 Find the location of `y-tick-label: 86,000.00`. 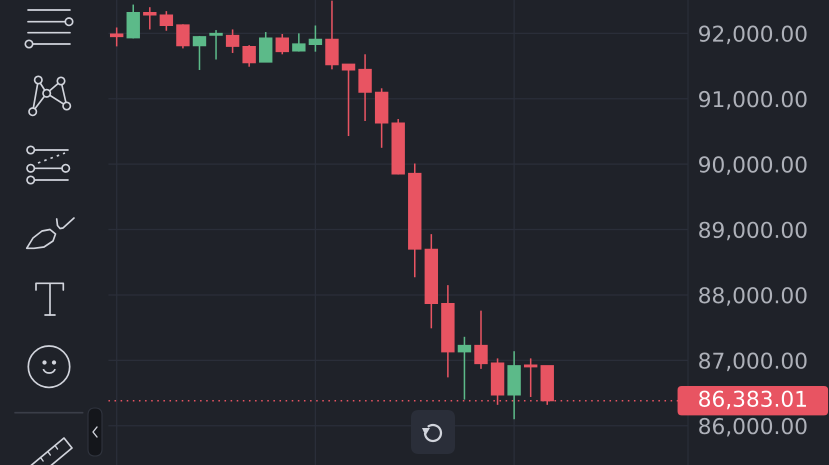

y-tick-label: 86,000.00 is located at coordinates (753, 427).